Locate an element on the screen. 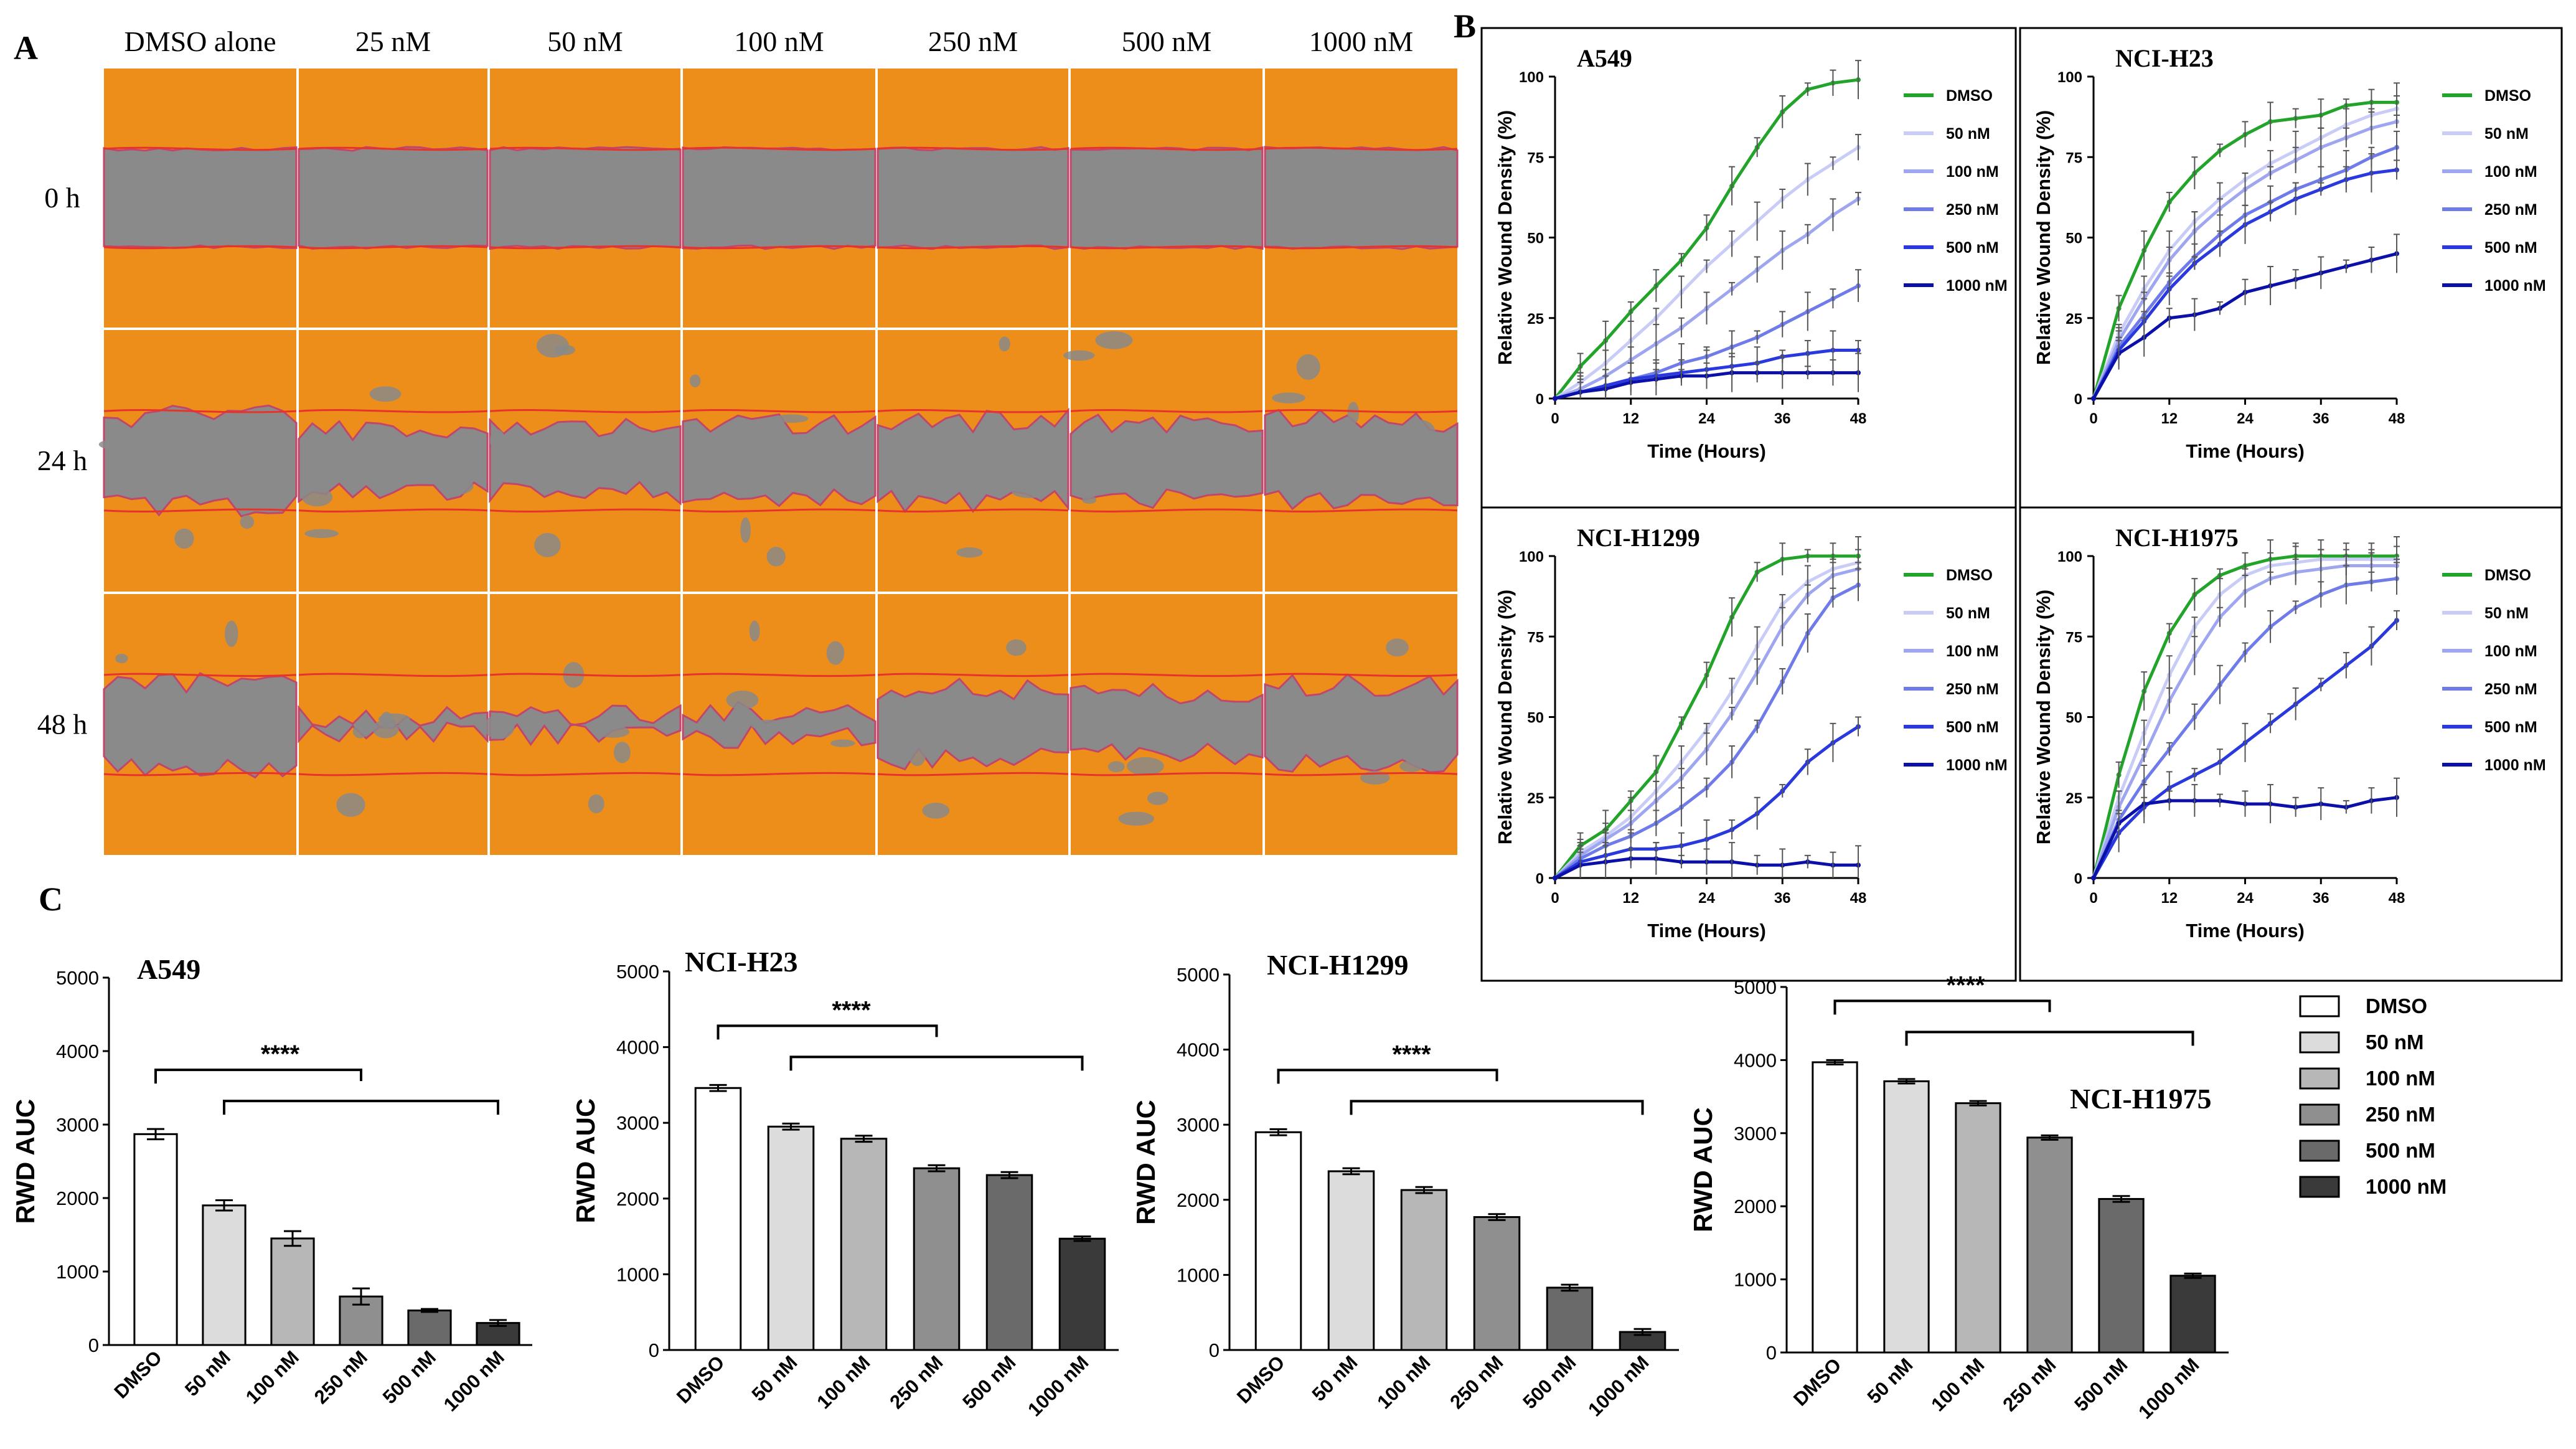  y-tick-label: 2000 is located at coordinates (637, 1199).